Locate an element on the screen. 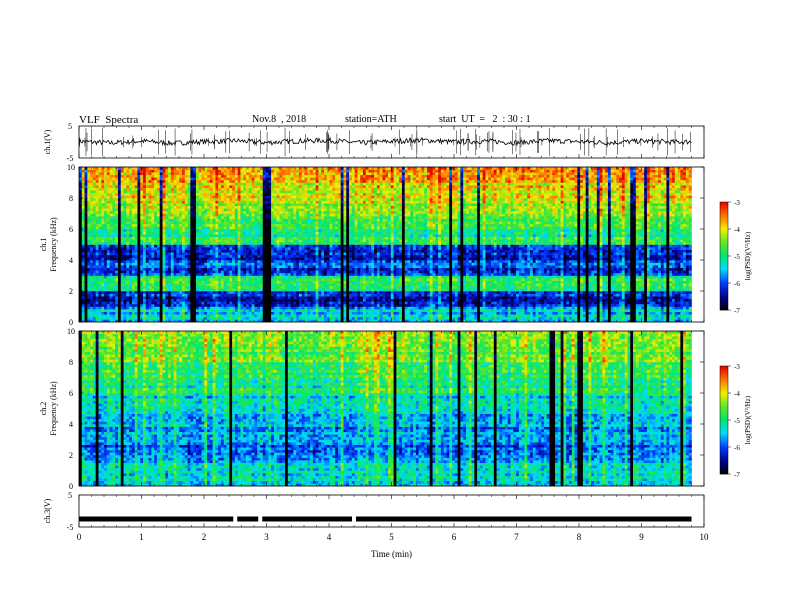 This screenshot has height=612, width=792. figure-title: VLF Spectra is located at coordinates (108, 120).